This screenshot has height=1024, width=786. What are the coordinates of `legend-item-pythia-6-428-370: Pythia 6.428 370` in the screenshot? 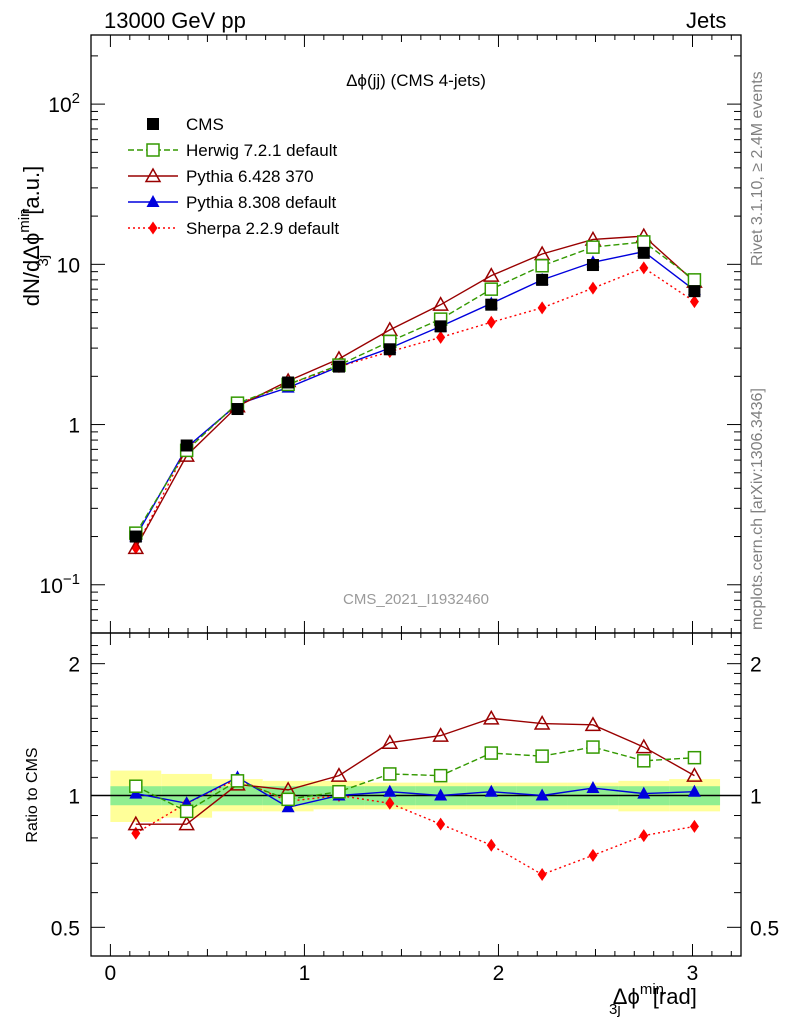 It's located at (221, 176).